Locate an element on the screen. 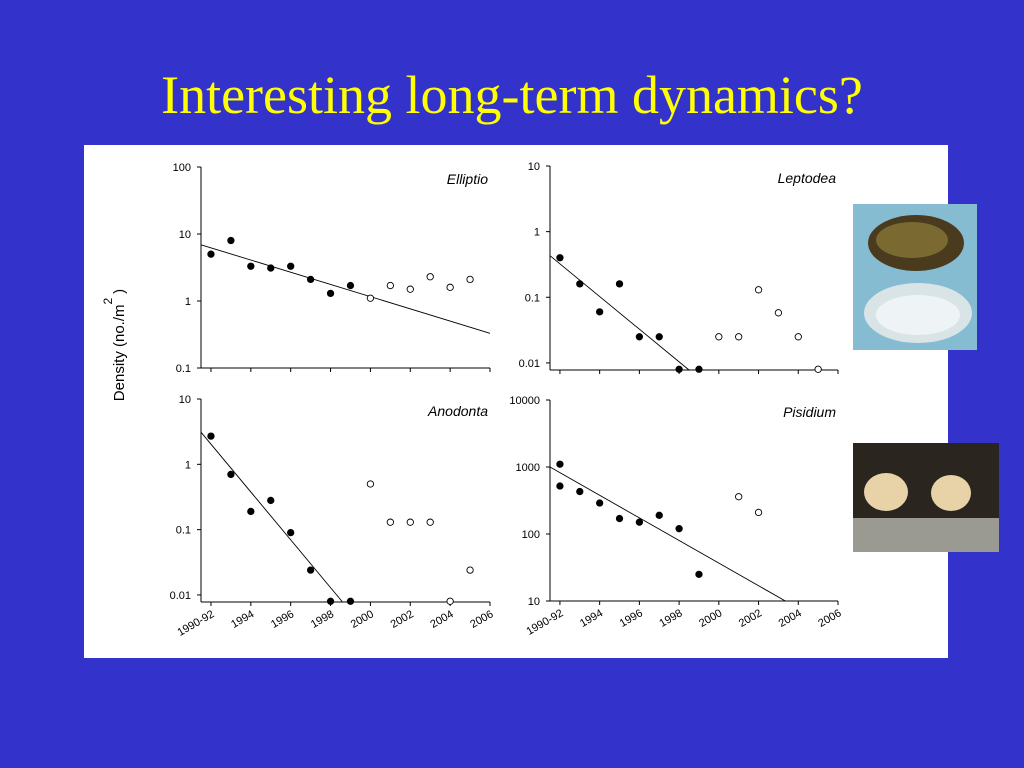  y-tick-label: 1000 is located at coordinates (528, 468).